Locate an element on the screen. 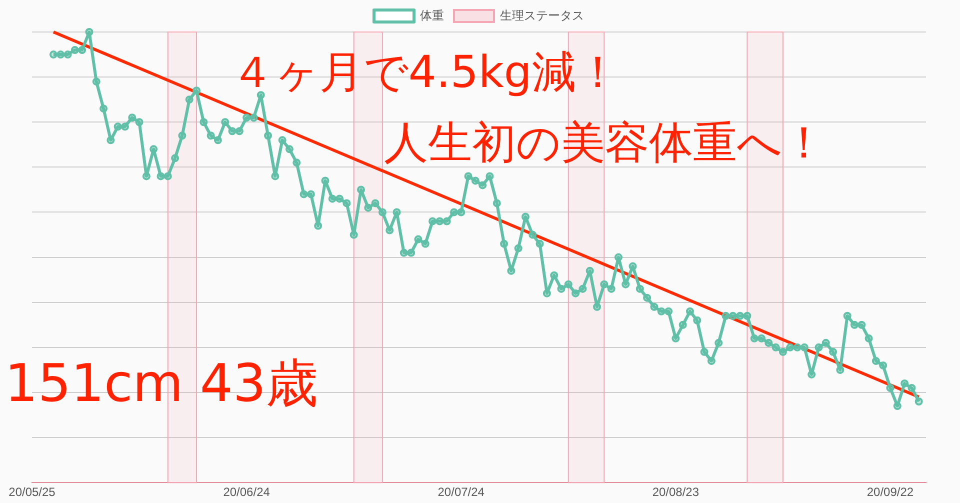  x-tick-label: 20/09/22 is located at coordinates (890, 492).